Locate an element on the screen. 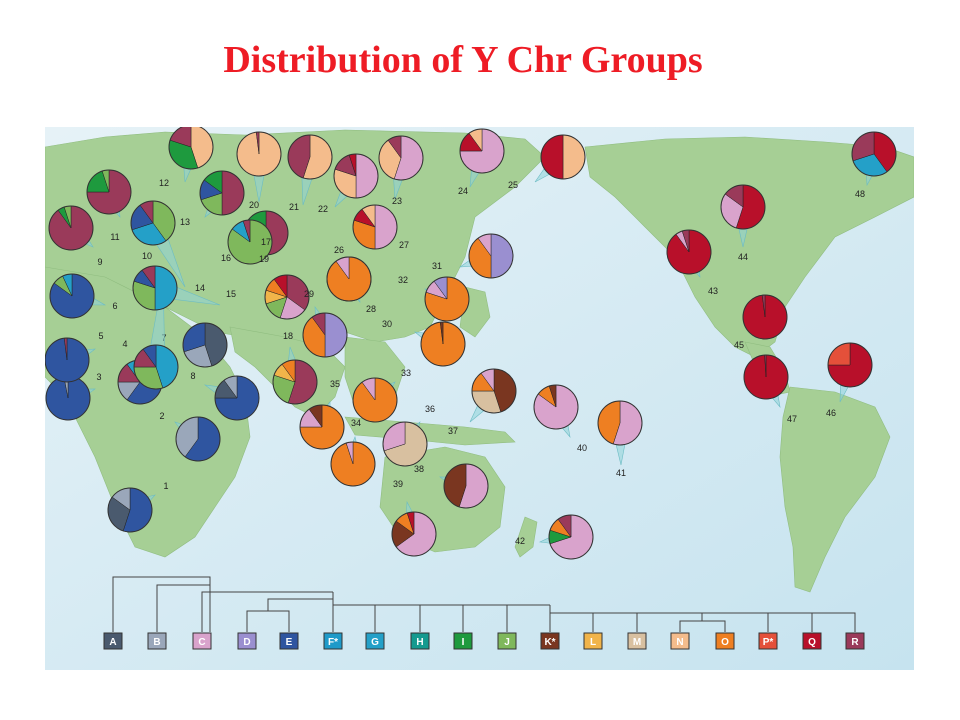 This screenshot has height=720, width=960. legend-label: A is located at coordinates (112, 642).